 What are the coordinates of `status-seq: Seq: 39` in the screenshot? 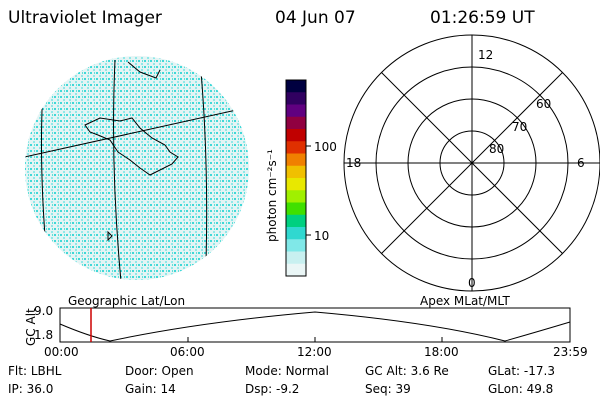 It's located at (388, 389).